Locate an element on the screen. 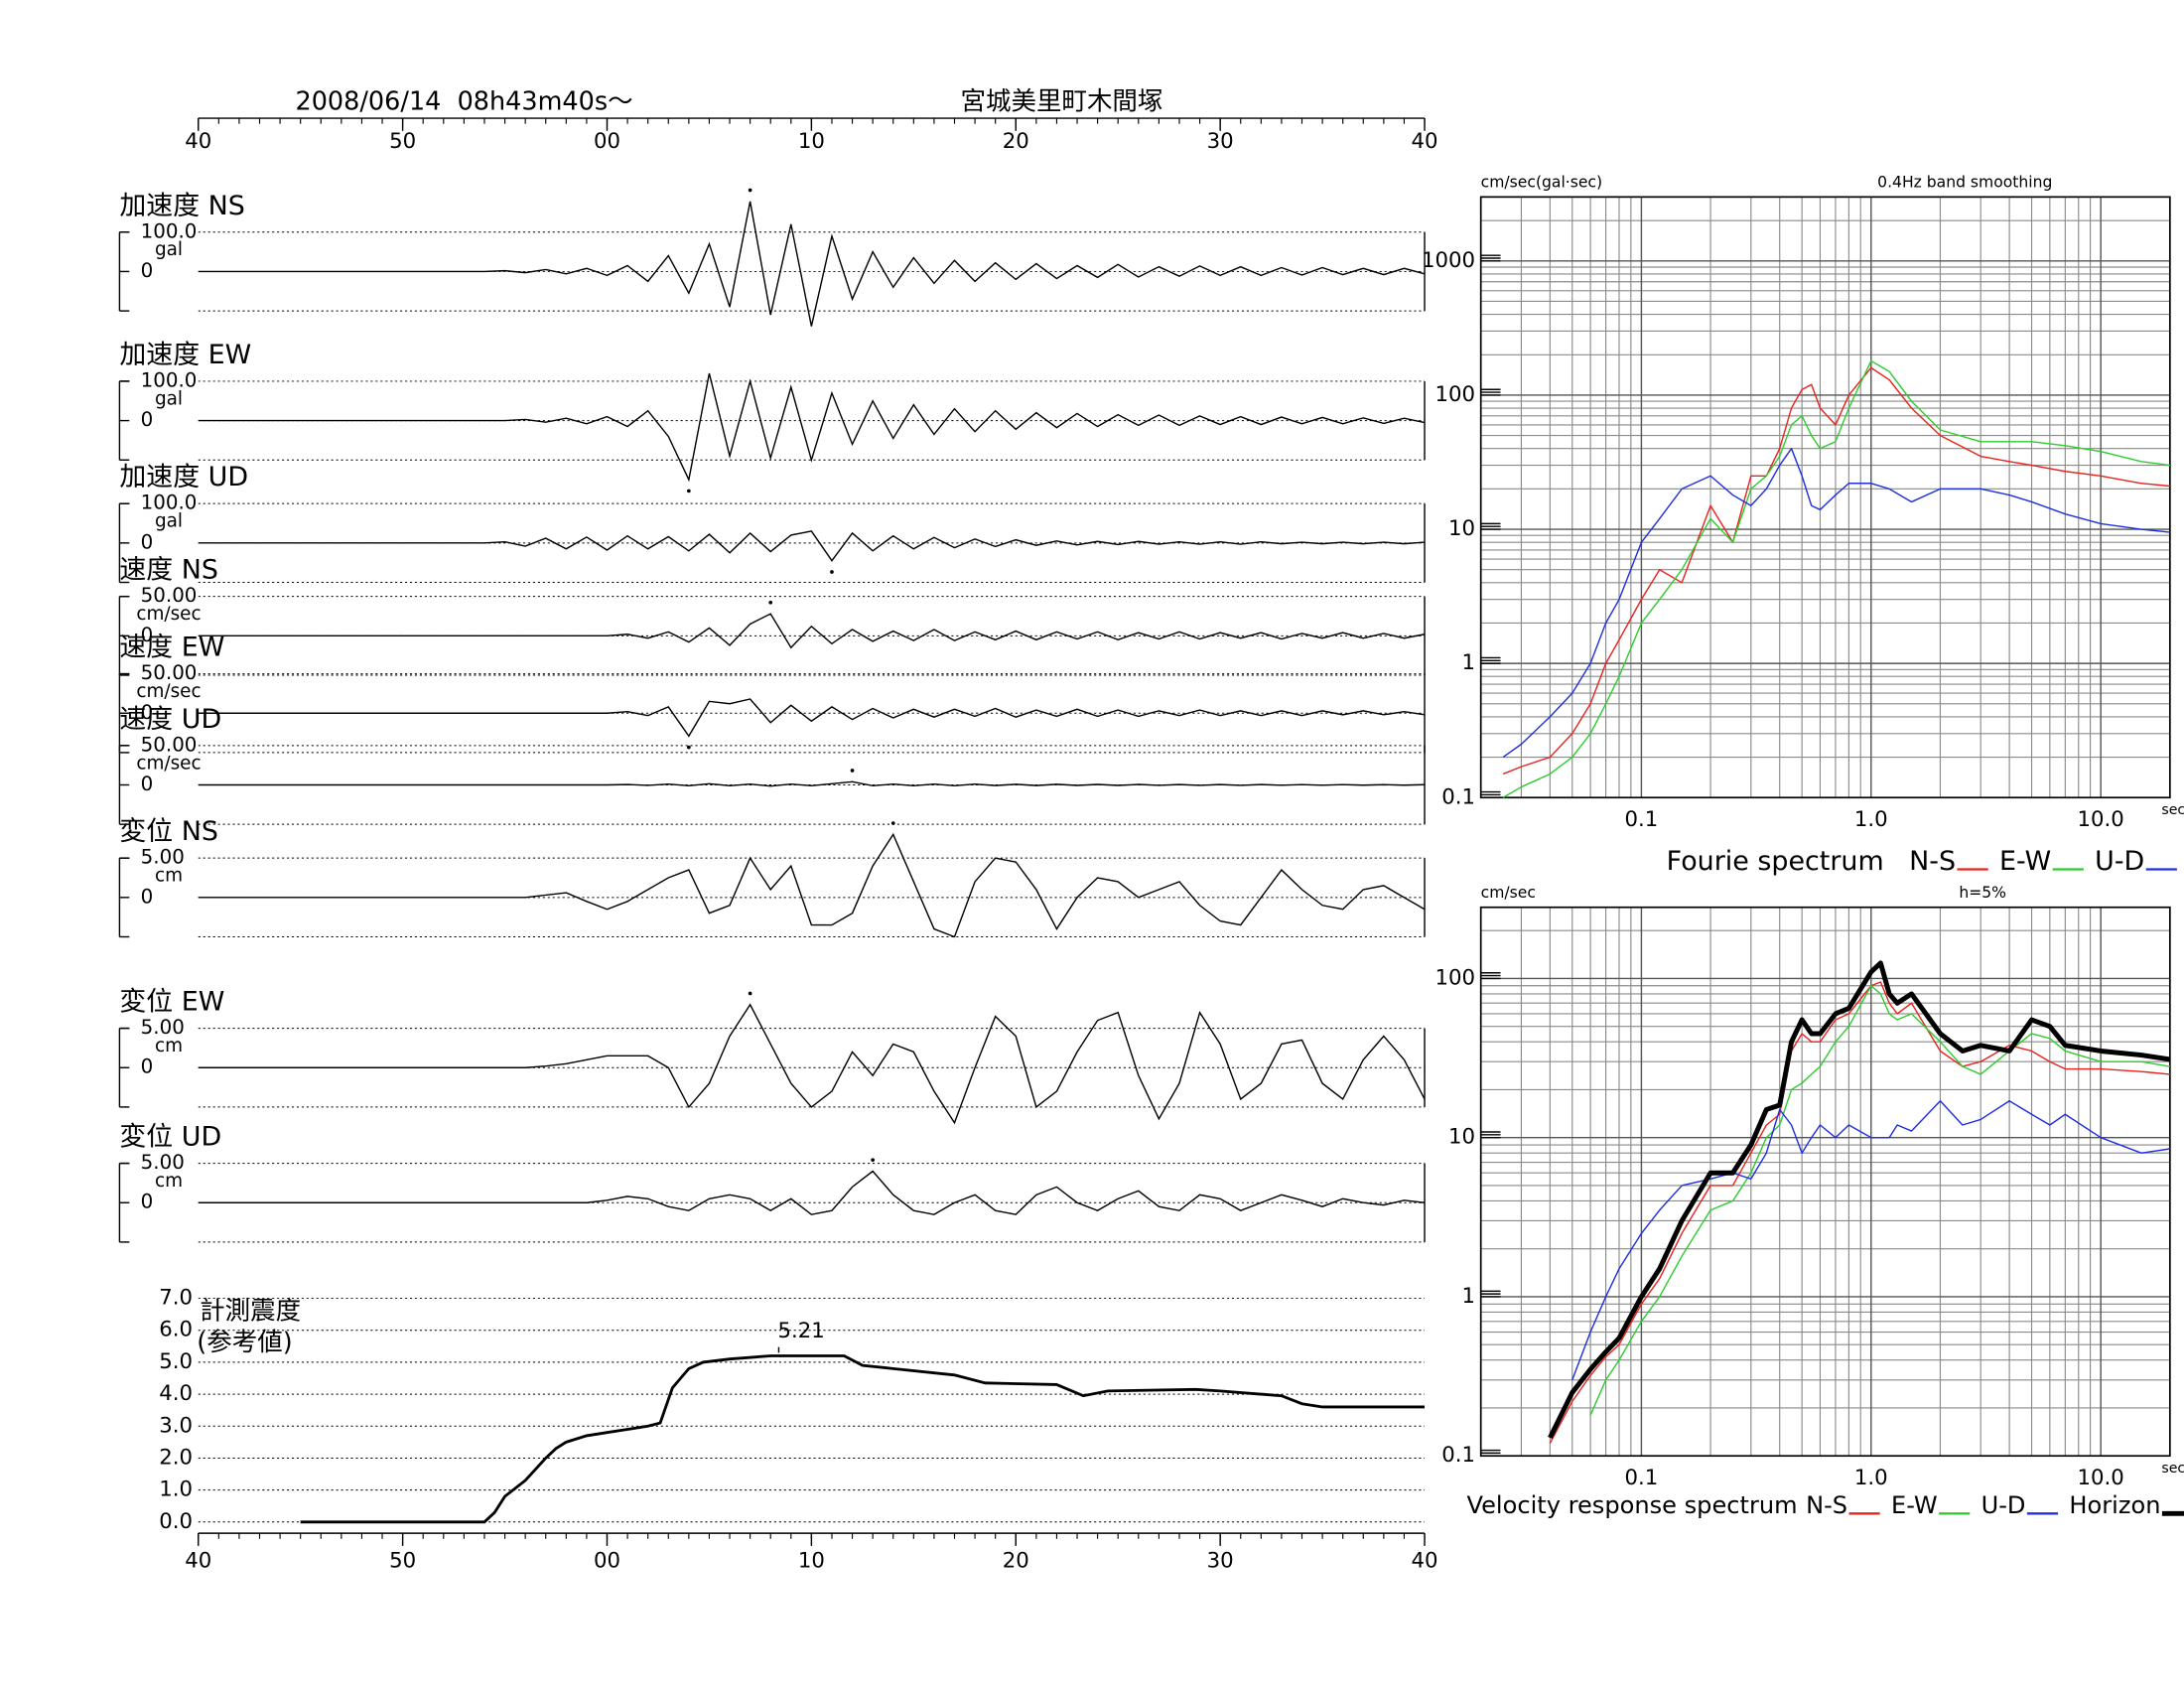 The width and height of the screenshot is (2184, 1688). legend-label: U-D is located at coordinates (2003, 1505).